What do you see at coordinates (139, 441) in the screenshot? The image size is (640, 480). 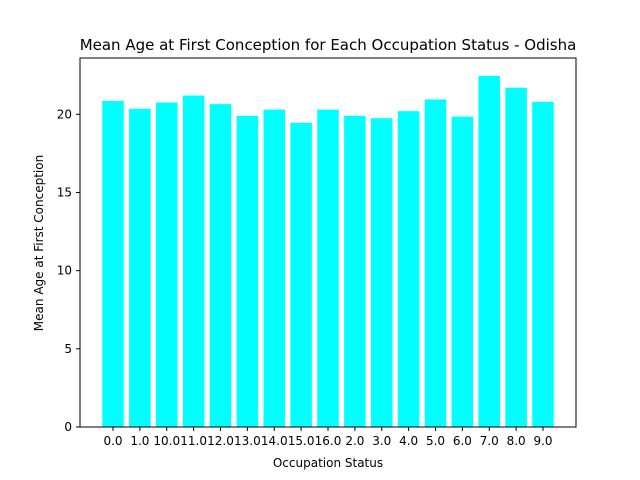 I see `x-tick-label: 1.0` at bounding box center [139, 441].